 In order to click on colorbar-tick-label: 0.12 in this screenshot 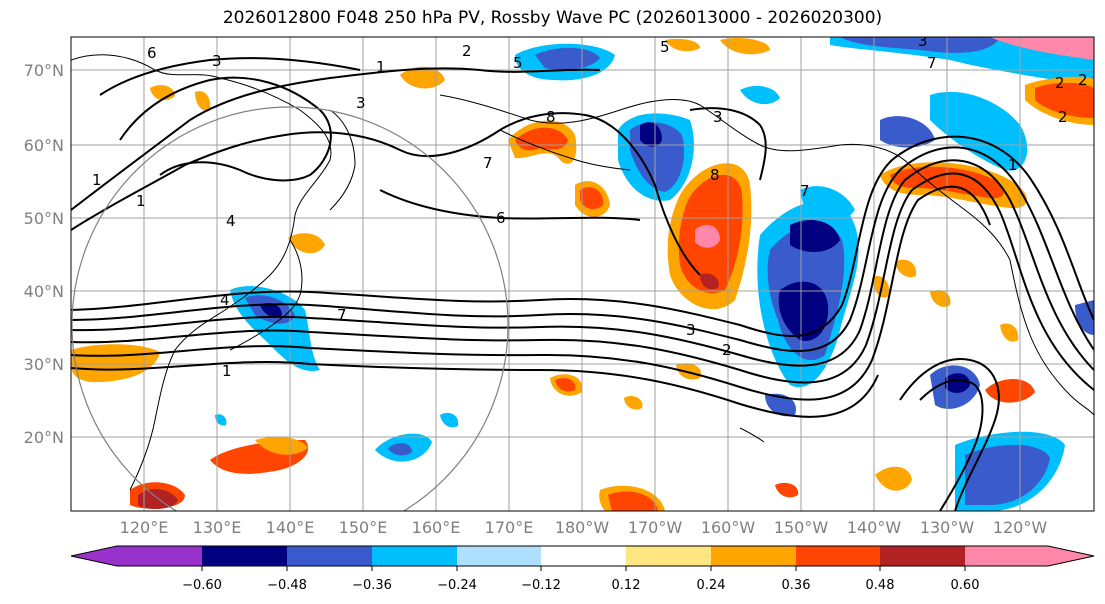, I will do `click(626, 585)`.